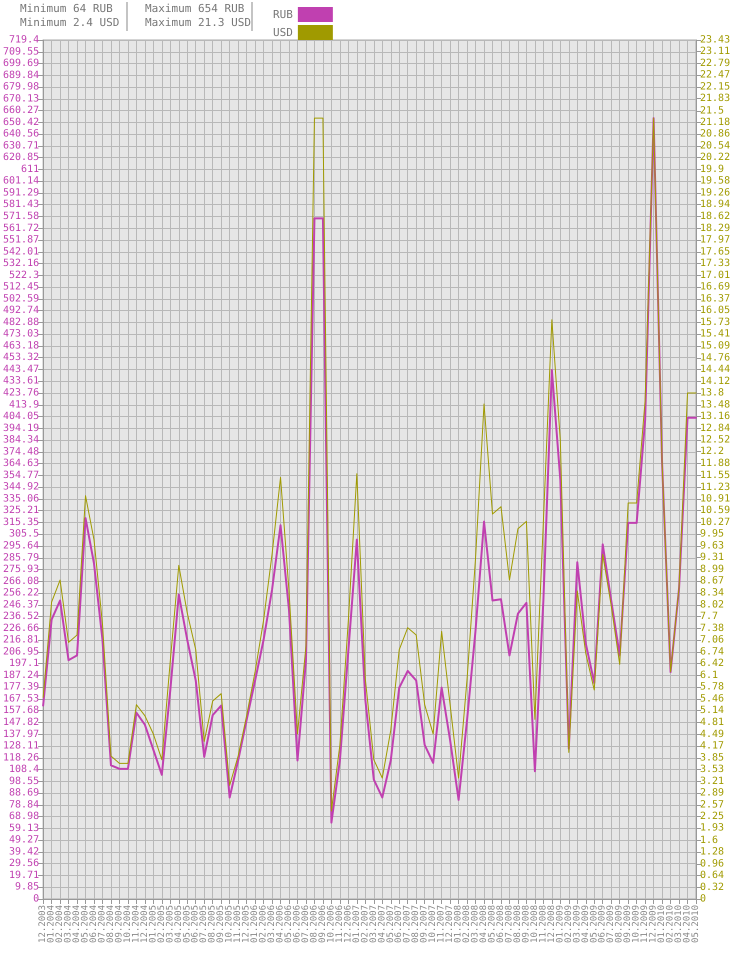 This screenshot has height=980, width=740. What do you see at coordinates (715, 510) in the screenshot?
I see `y2-tick-label: 10.59` at bounding box center [715, 510].